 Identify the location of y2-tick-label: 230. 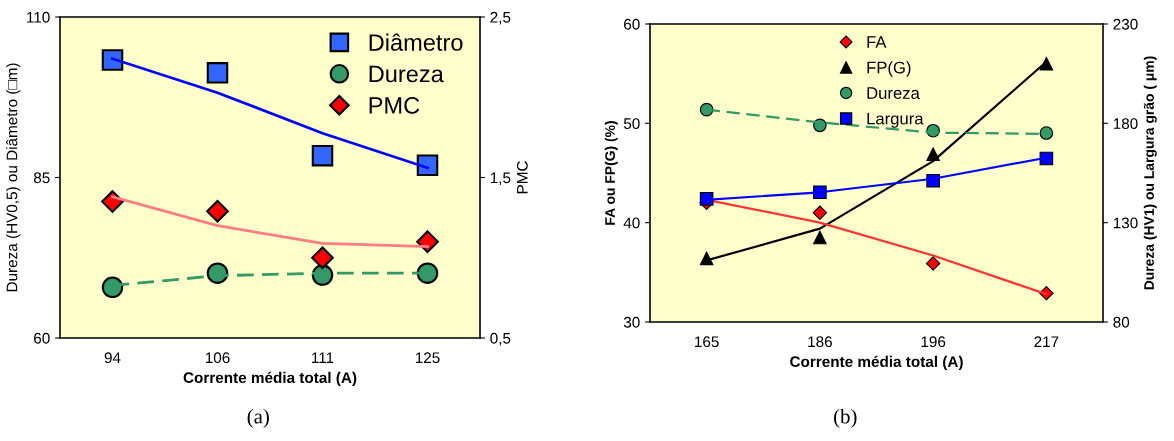
(1125, 24).